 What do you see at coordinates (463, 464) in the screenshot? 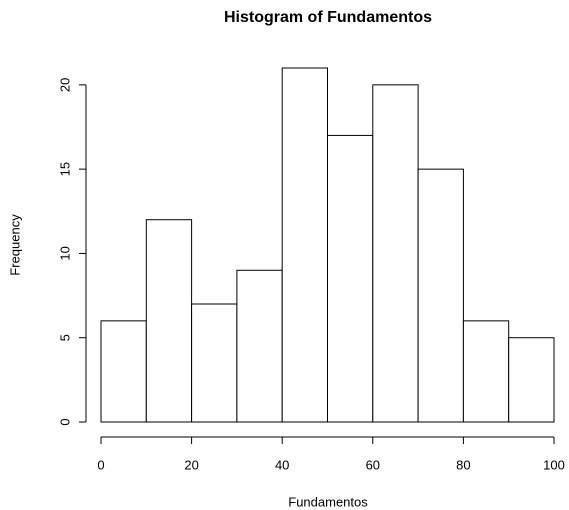
I see `x-tick-label: 80` at bounding box center [463, 464].